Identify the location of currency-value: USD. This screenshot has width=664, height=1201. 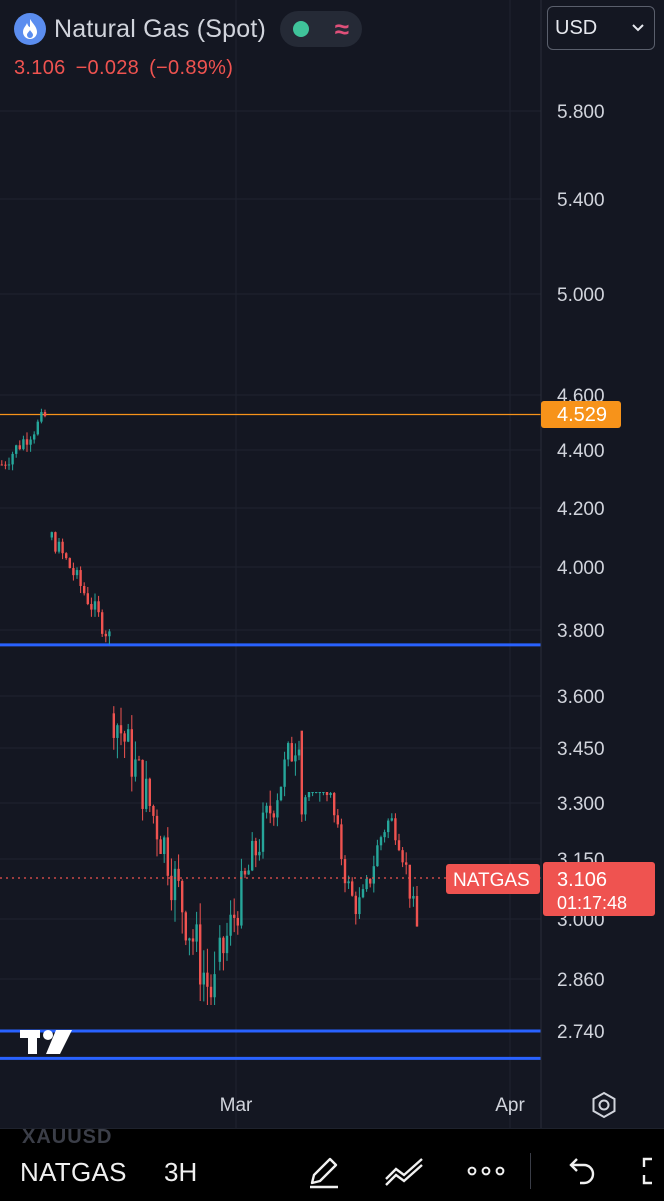
(576, 27).